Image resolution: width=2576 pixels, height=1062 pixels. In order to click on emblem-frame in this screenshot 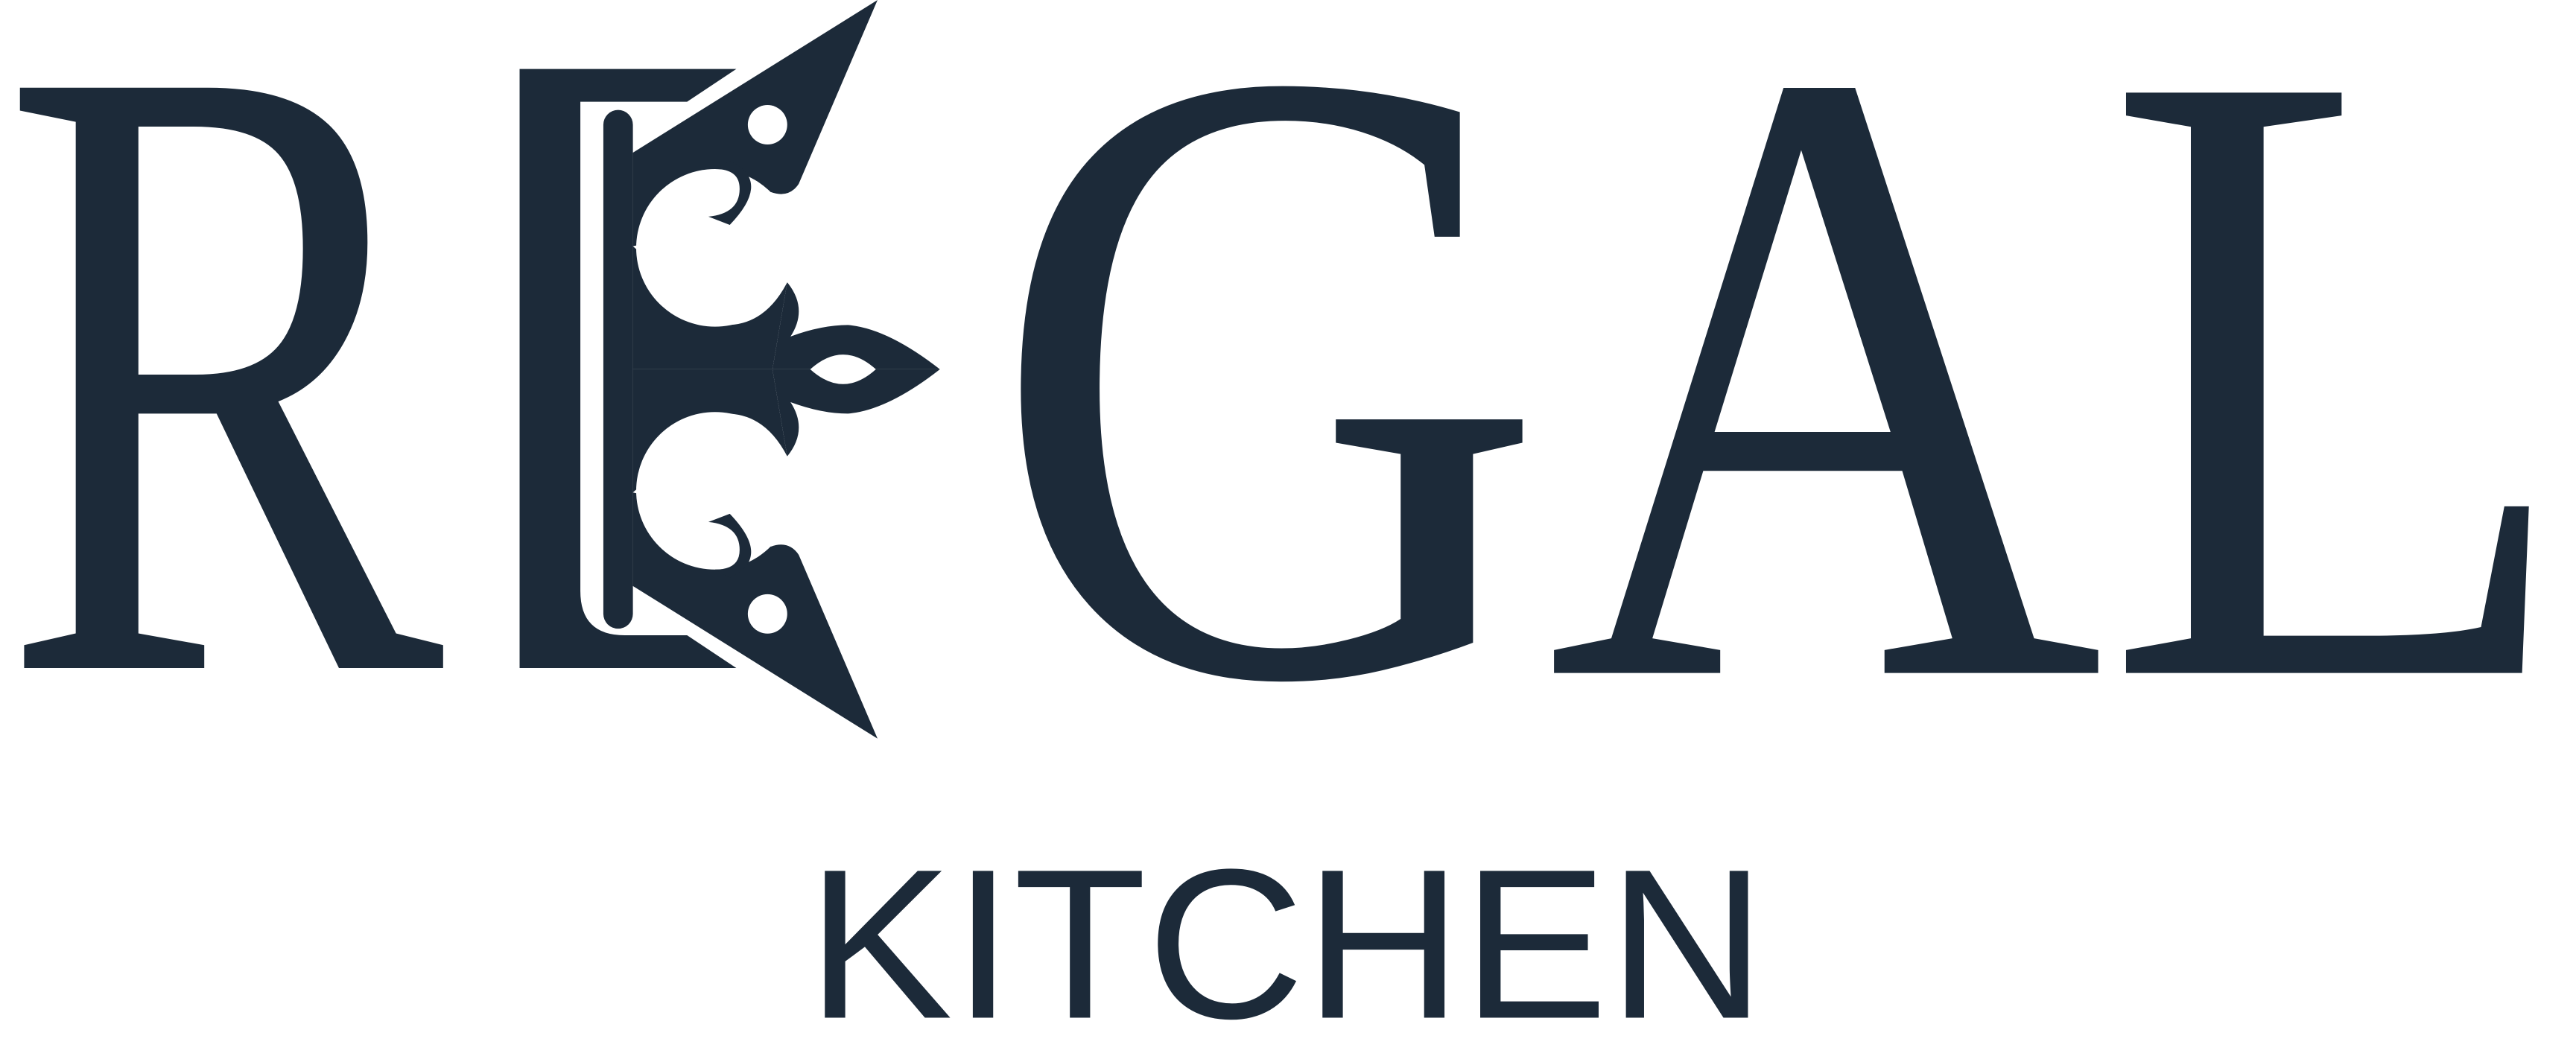, I will do `click(628, 369)`.